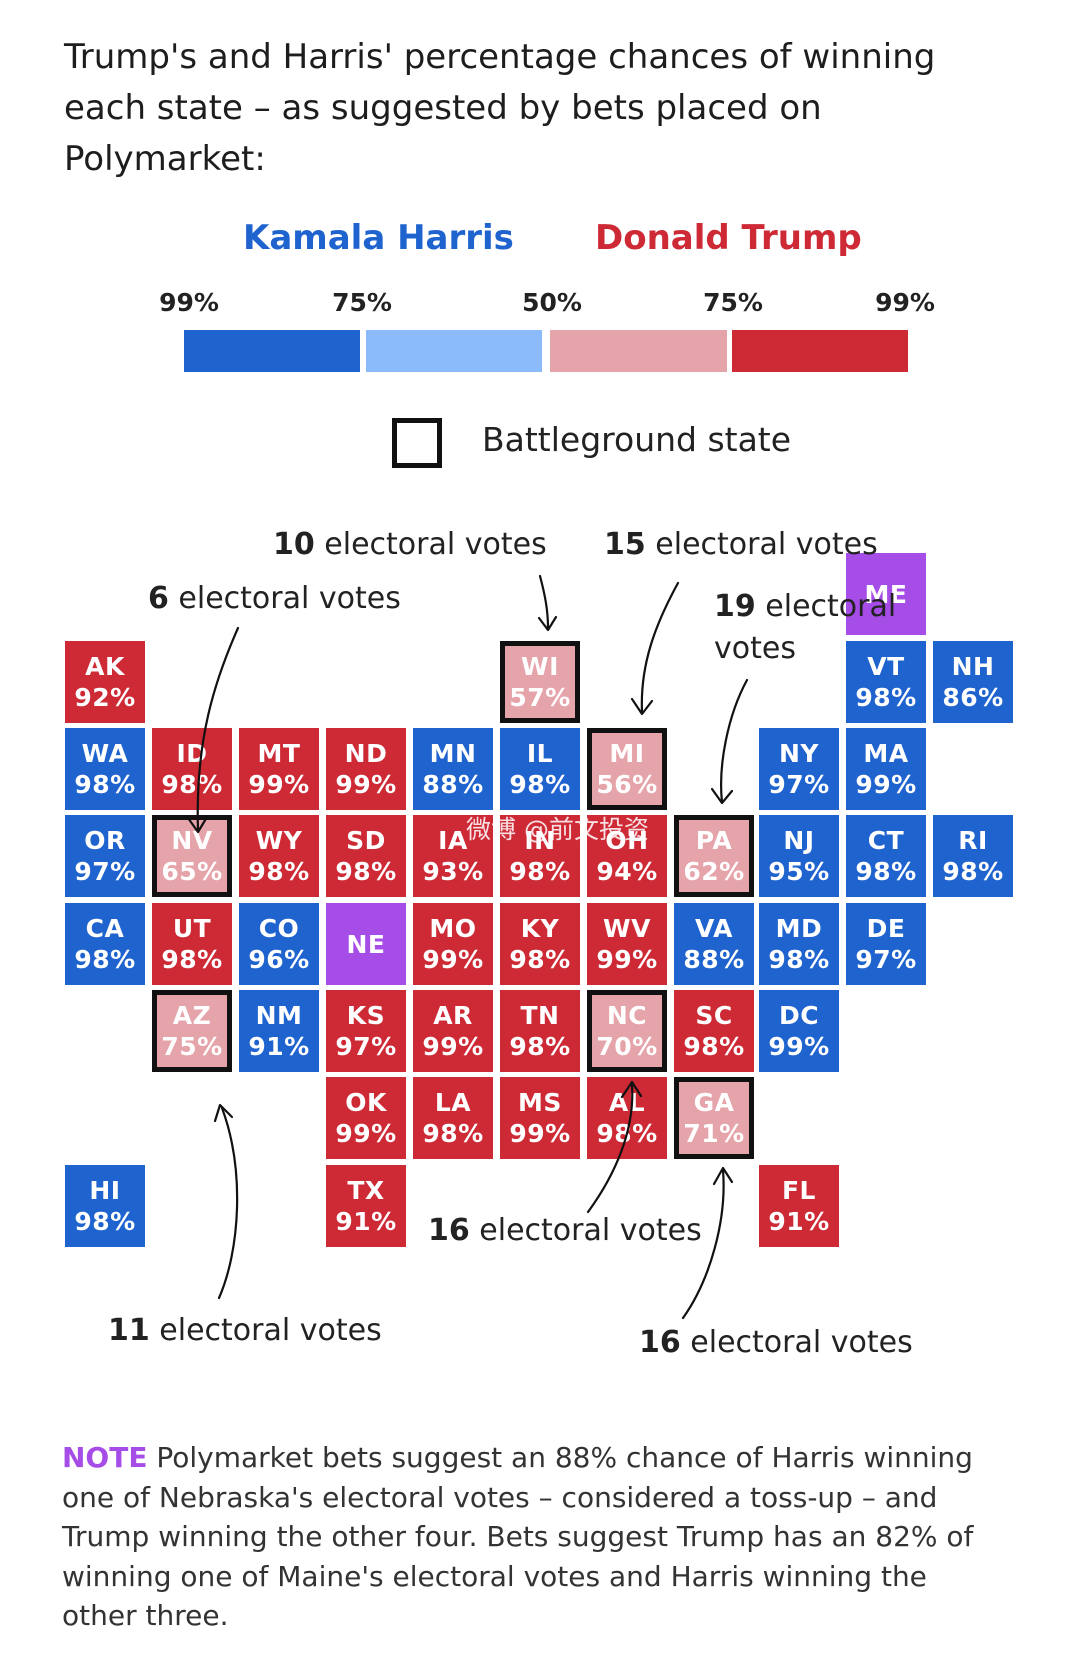  Describe the element at coordinates (886, 944) in the screenshot. I see `state-tile-de: DE 97%` at that location.